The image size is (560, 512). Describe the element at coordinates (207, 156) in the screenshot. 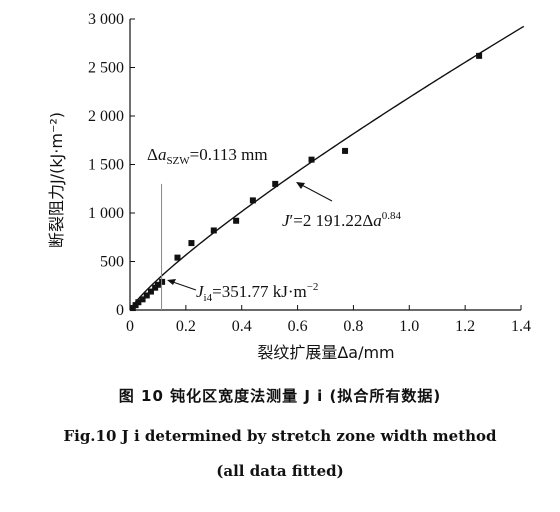

I see `szw-annotation: ΔaSZW=0.113 mm` at that location.